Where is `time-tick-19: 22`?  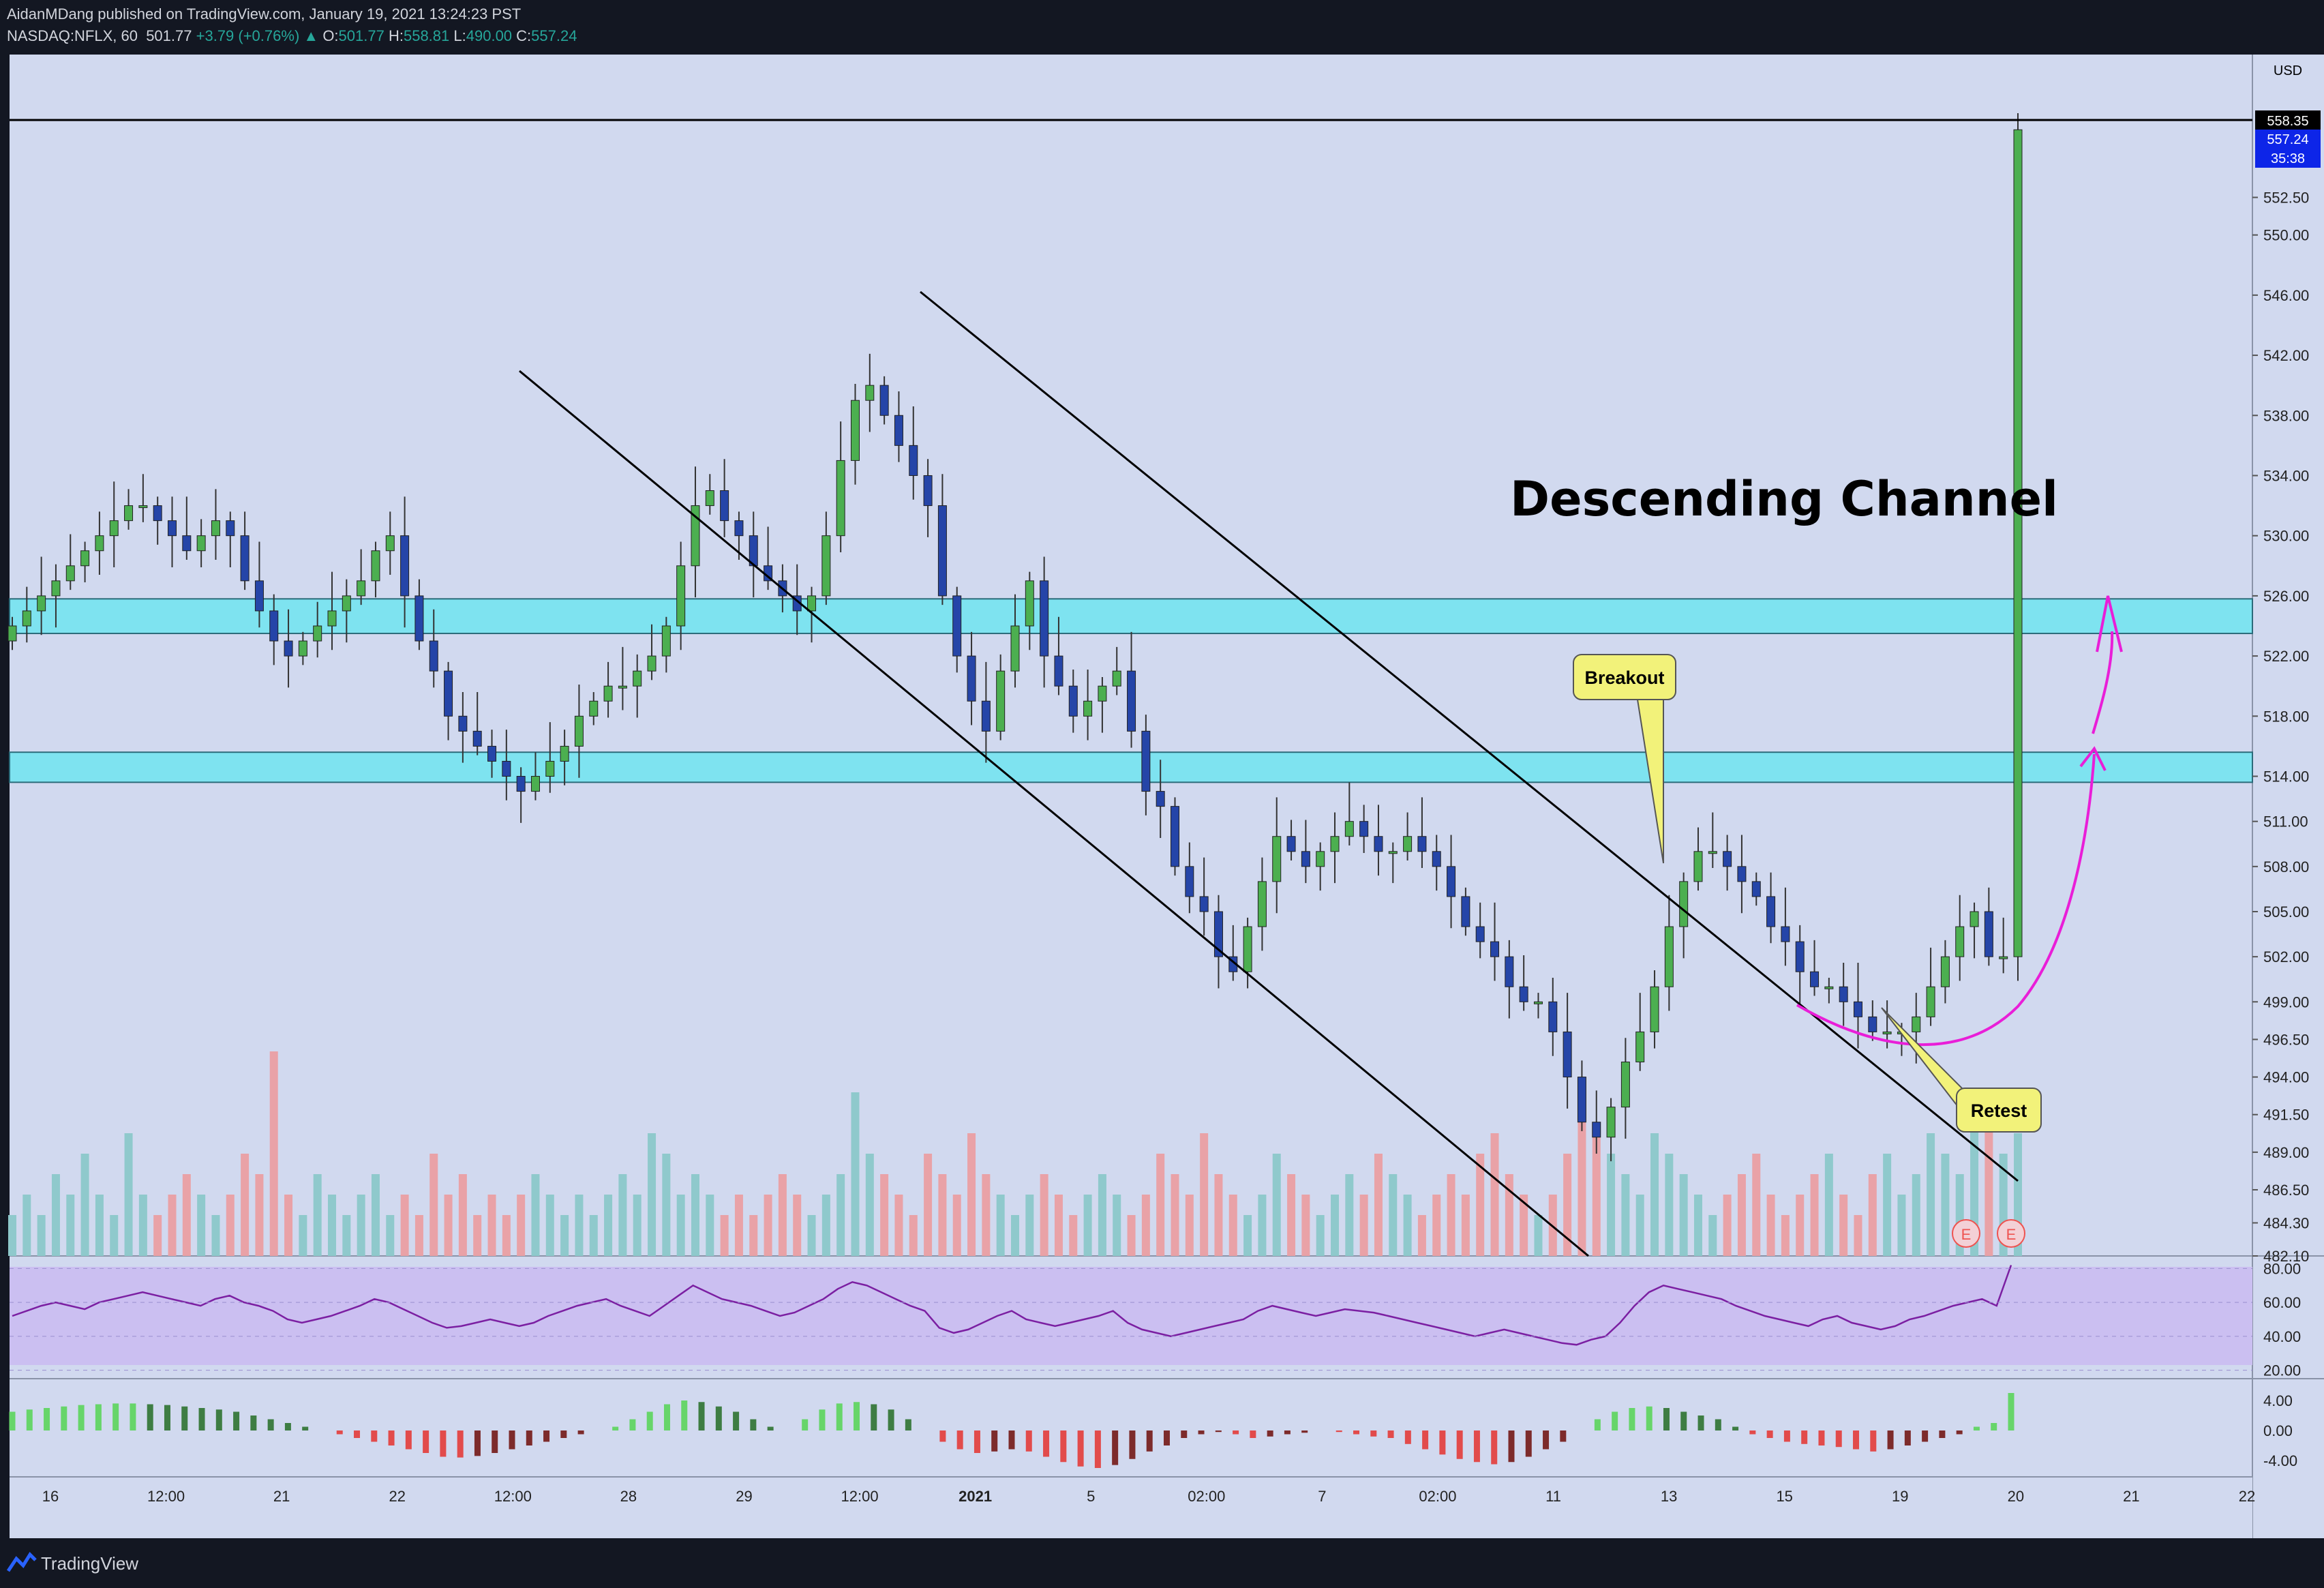 time-tick-19: 22 is located at coordinates (2247, 1496).